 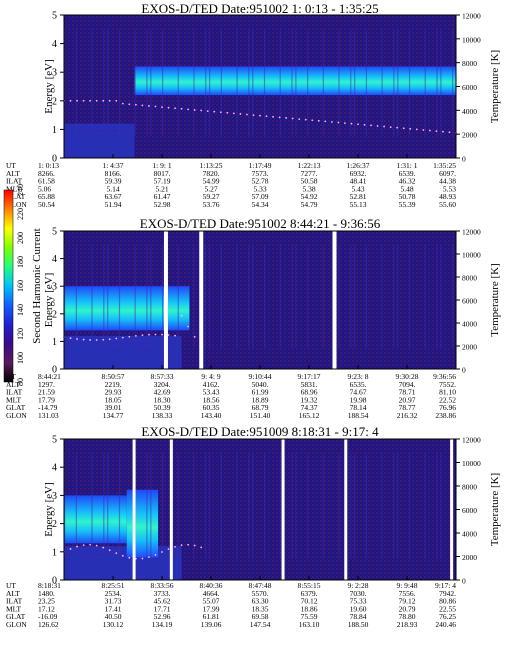 I want to click on orbit-value: 8166., so click(x=113, y=173).